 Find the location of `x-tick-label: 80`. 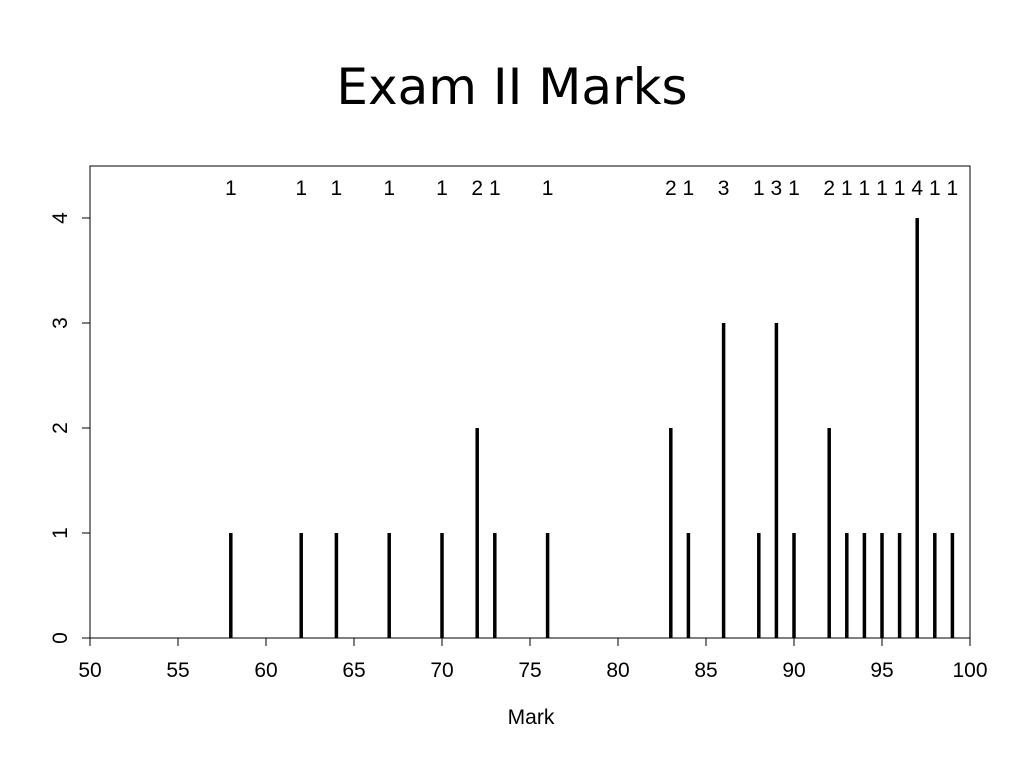

x-tick-label: 80 is located at coordinates (617, 670).